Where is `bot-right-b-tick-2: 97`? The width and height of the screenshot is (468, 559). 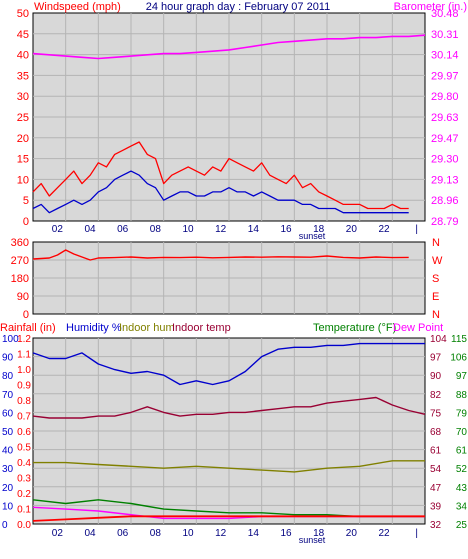 bot-right-b-tick-2: 97 is located at coordinates (462, 376).